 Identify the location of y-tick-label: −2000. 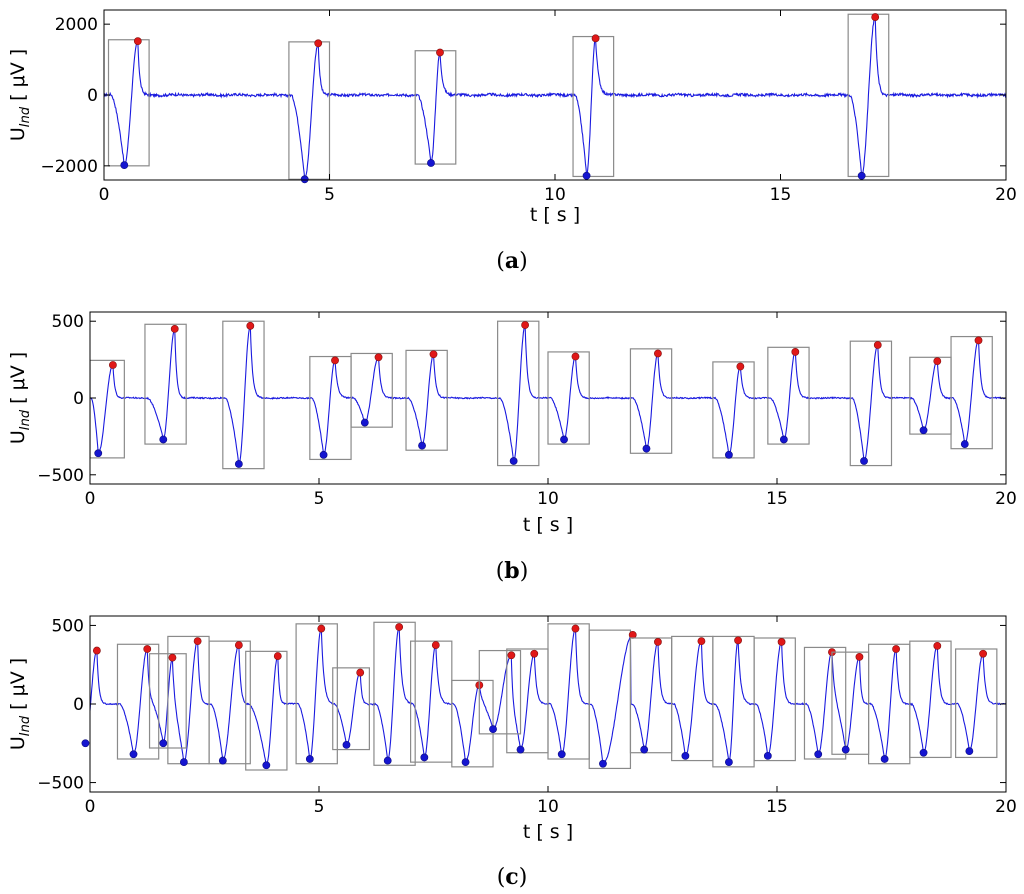
(69, 167).